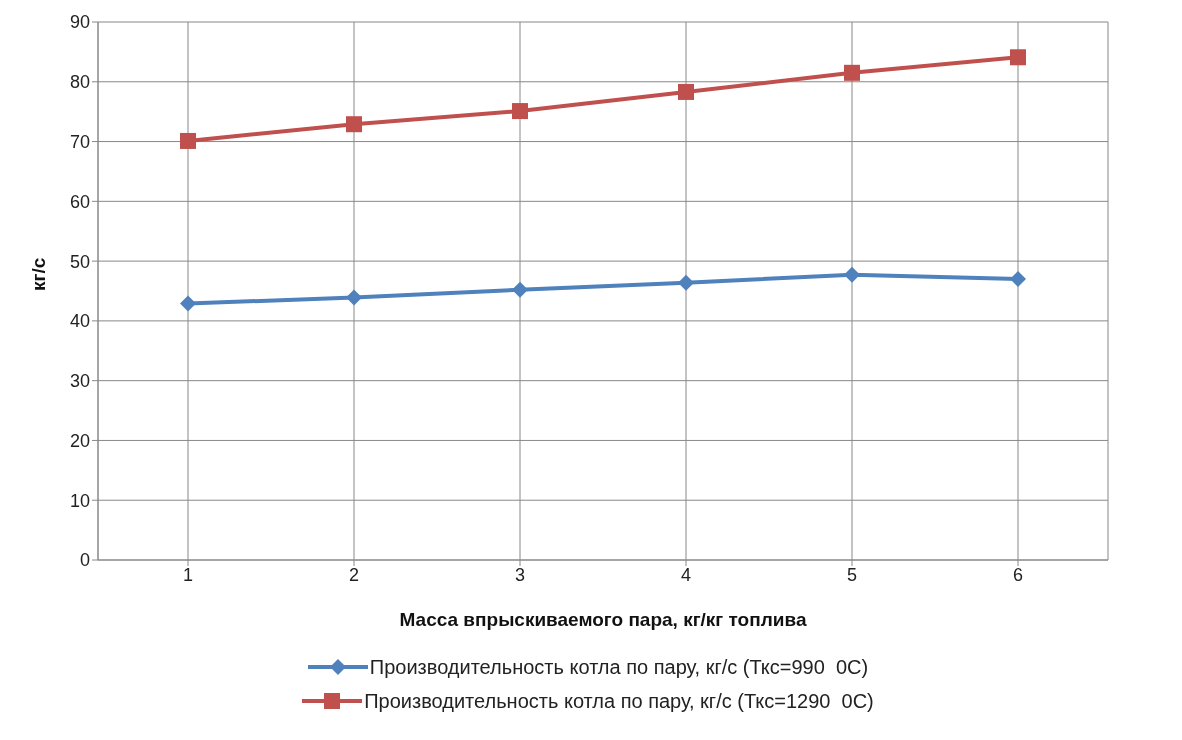 The width and height of the screenshot is (1182, 740). I want to click on y-tick-label: 10, so click(79, 500).